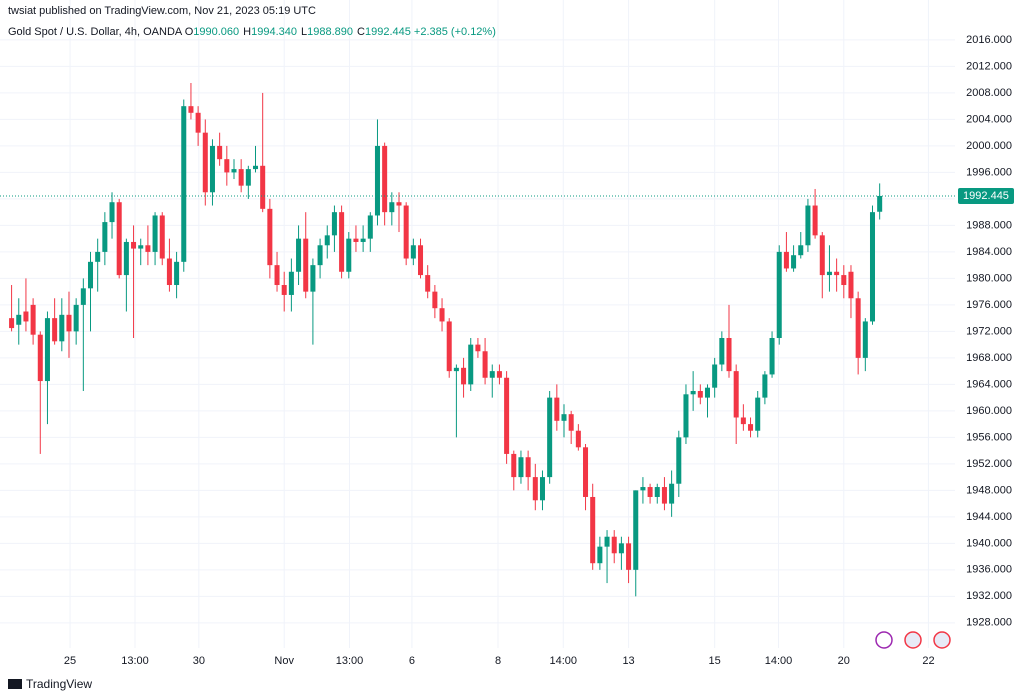 This screenshot has width=1024, height=698. Describe the element at coordinates (189, 32) in the screenshot. I see `ohlc-key: O` at that location.